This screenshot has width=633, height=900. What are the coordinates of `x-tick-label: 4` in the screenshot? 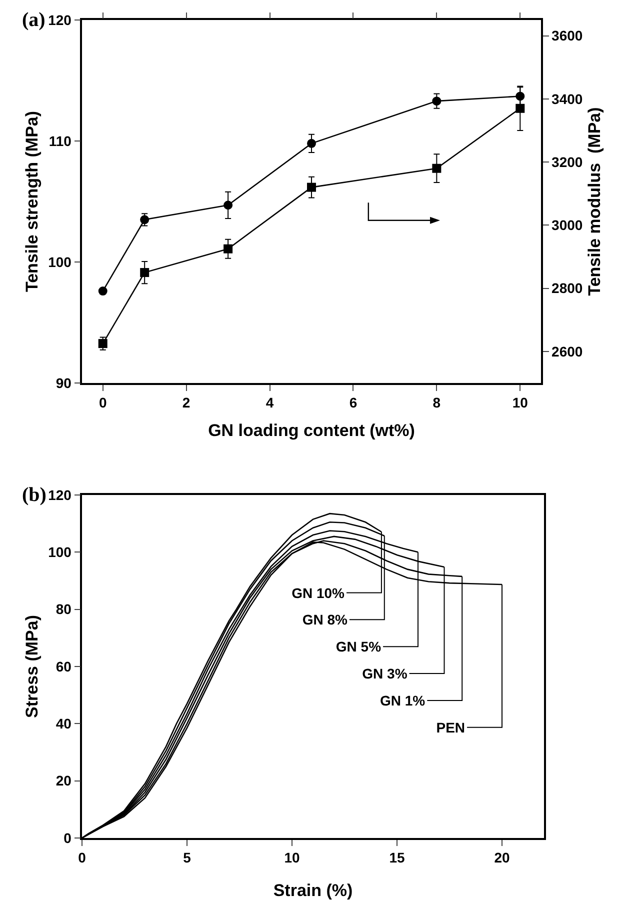 It's located at (270, 402).